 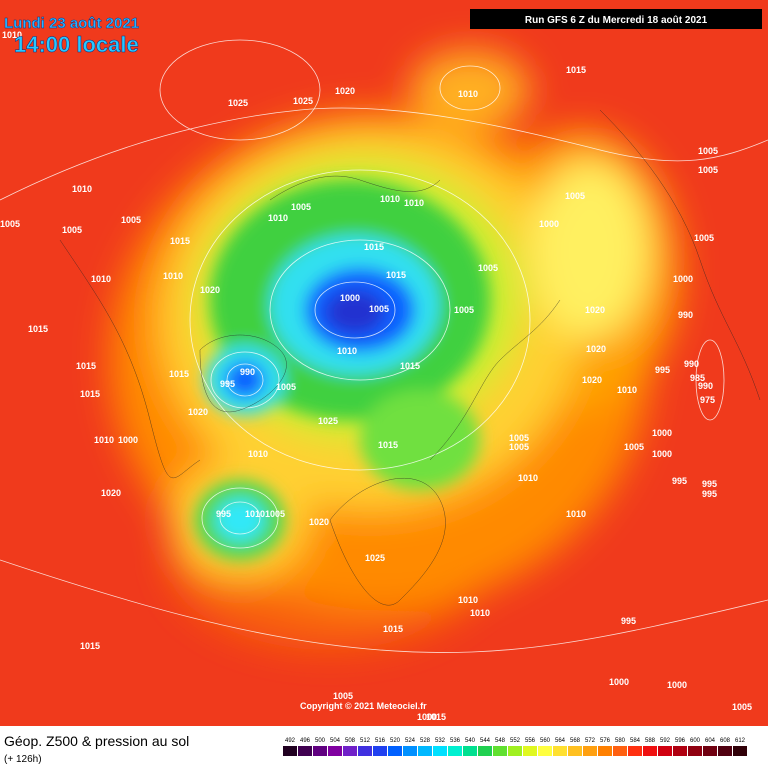 What do you see at coordinates (650, 741) in the screenshot?
I see `legend-label: 588` at bounding box center [650, 741].